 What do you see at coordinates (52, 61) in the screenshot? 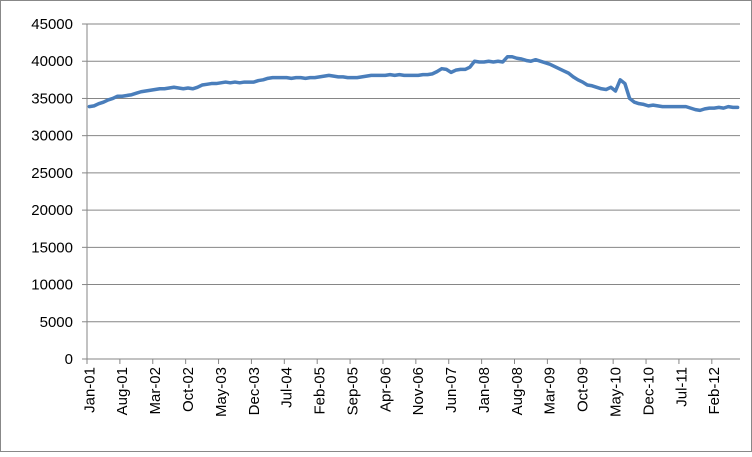
I see `y-tick-label: 40000` at bounding box center [52, 61].